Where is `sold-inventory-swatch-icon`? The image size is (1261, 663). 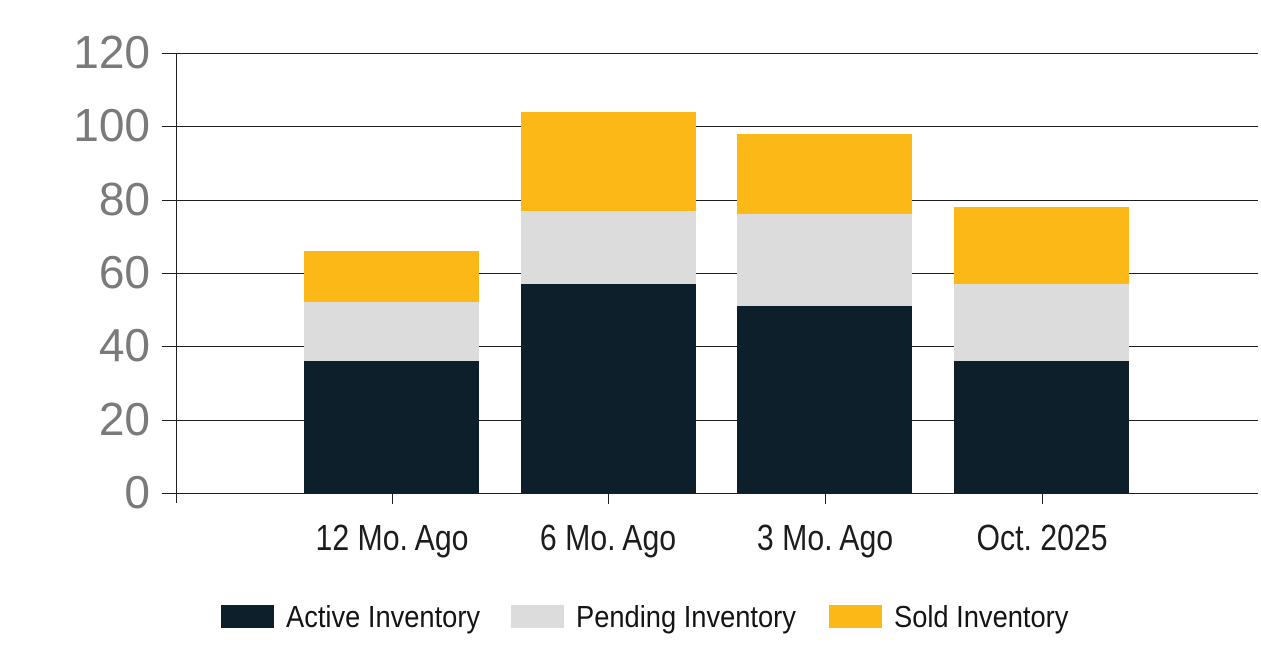 sold-inventory-swatch-icon is located at coordinates (855, 616).